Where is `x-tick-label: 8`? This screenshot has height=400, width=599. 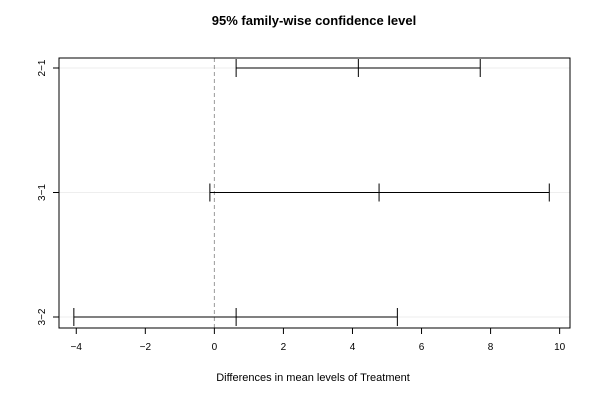
x-tick-label: 8 is located at coordinates (491, 347).